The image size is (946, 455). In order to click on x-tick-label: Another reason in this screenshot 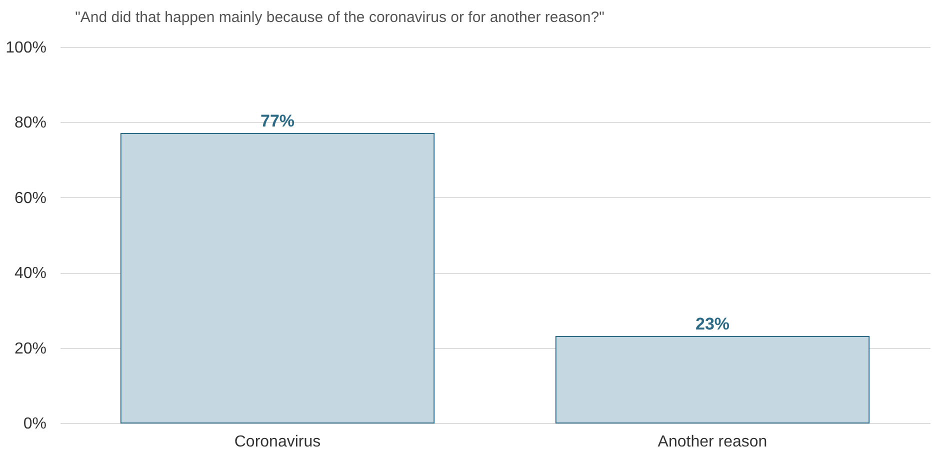, I will do `click(713, 442)`.